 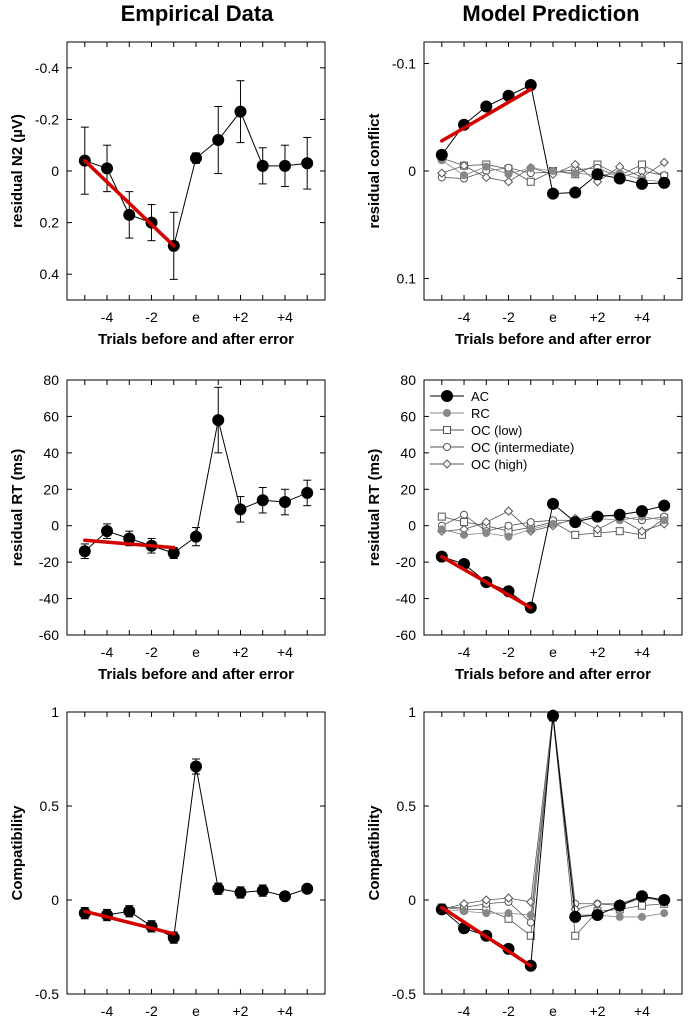 What do you see at coordinates (404, 64) in the screenshot?
I see `y-tick-label: -0.1` at bounding box center [404, 64].